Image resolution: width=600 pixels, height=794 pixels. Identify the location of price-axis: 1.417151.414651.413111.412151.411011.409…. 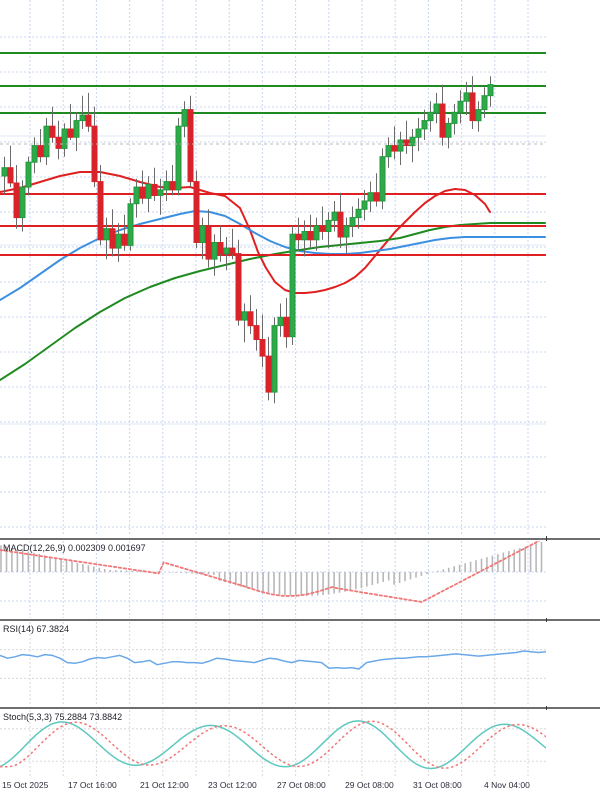
(573, 268).